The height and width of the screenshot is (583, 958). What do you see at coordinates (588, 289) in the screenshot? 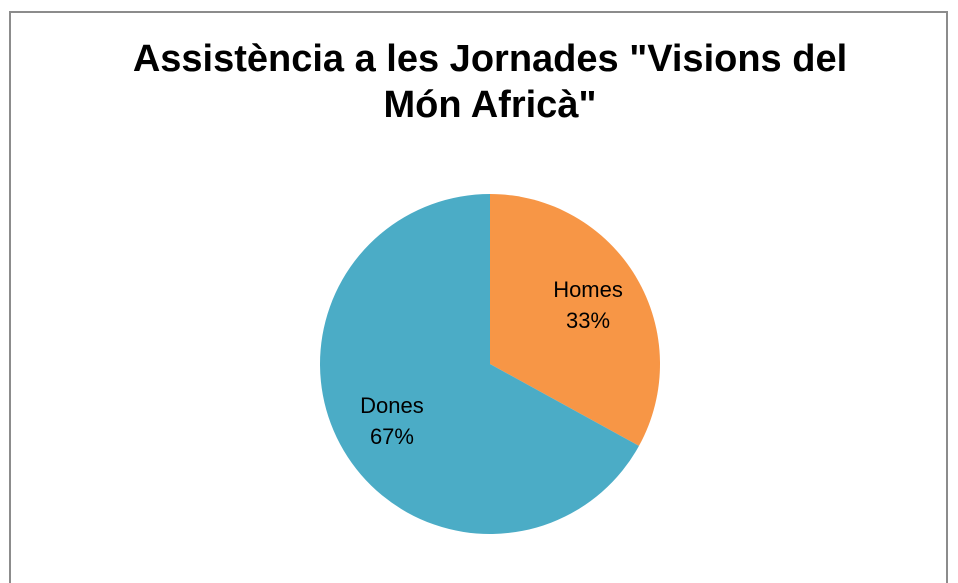
I see `slice-category-label: Homes` at bounding box center [588, 289].